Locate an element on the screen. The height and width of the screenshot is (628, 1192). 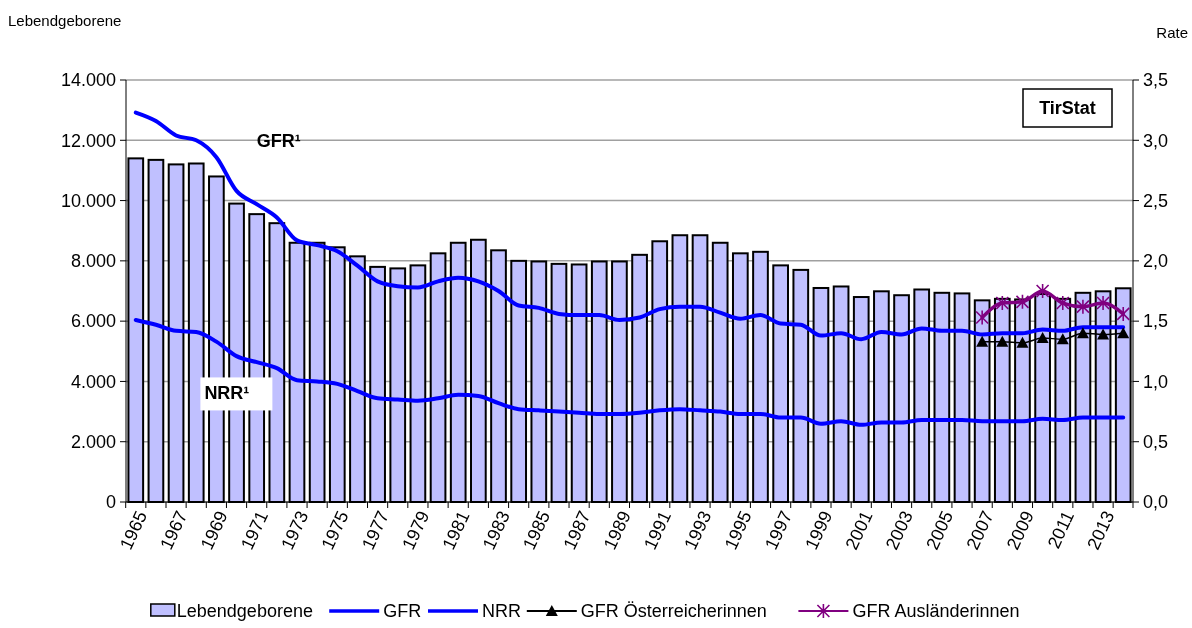
x-tick-label: 1995 is located at coordinates (738, 530).